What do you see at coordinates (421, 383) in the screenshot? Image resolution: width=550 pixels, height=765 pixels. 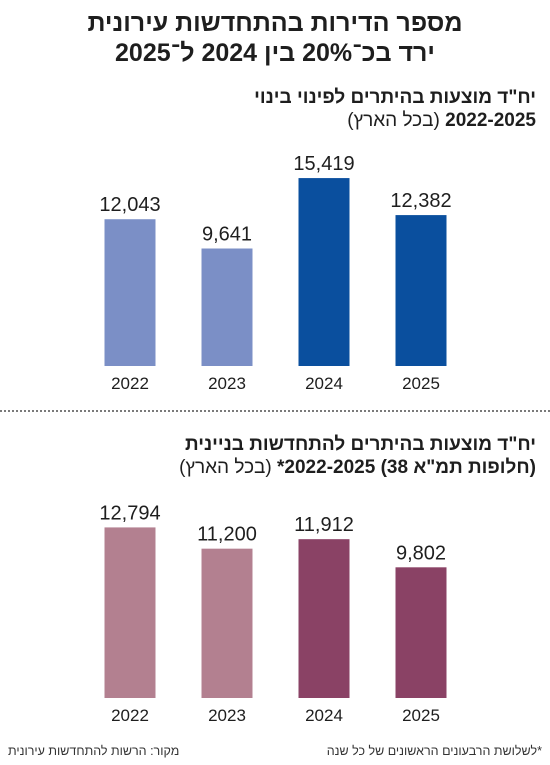 I see `chart1-tick-label-2025: 2025` at bounding box center [421, 383].